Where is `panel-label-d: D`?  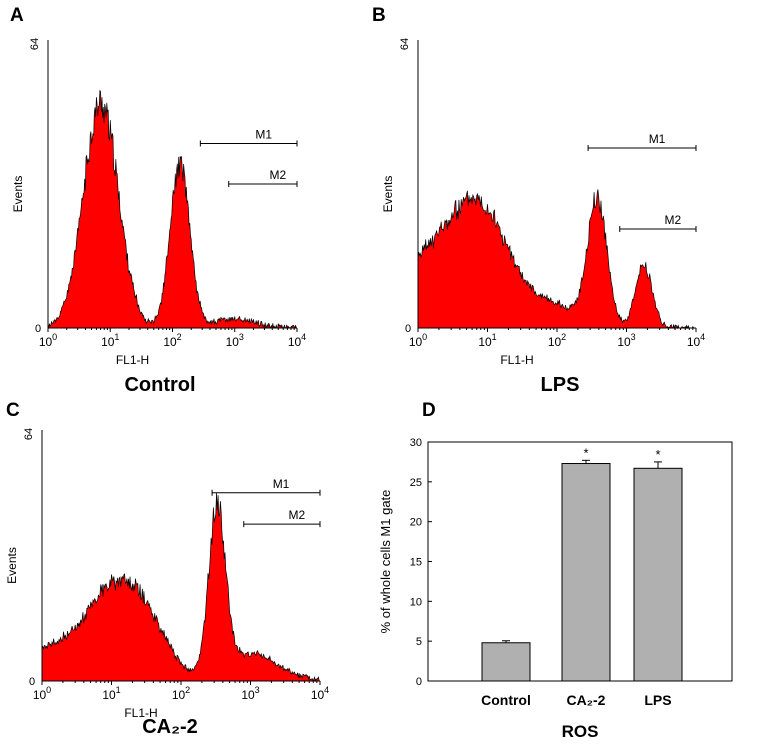
panel-label-d: D is located at coordinates (429, 410).